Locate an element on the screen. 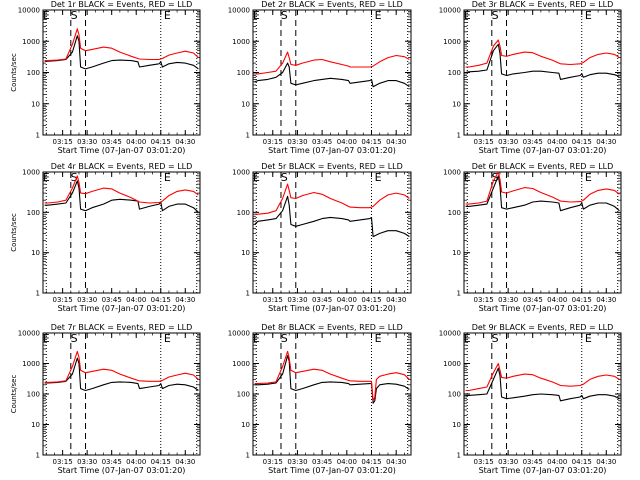  panel-title: Det 9r BLACK = Events, RED = LLD is located at coordinates (543, 327).